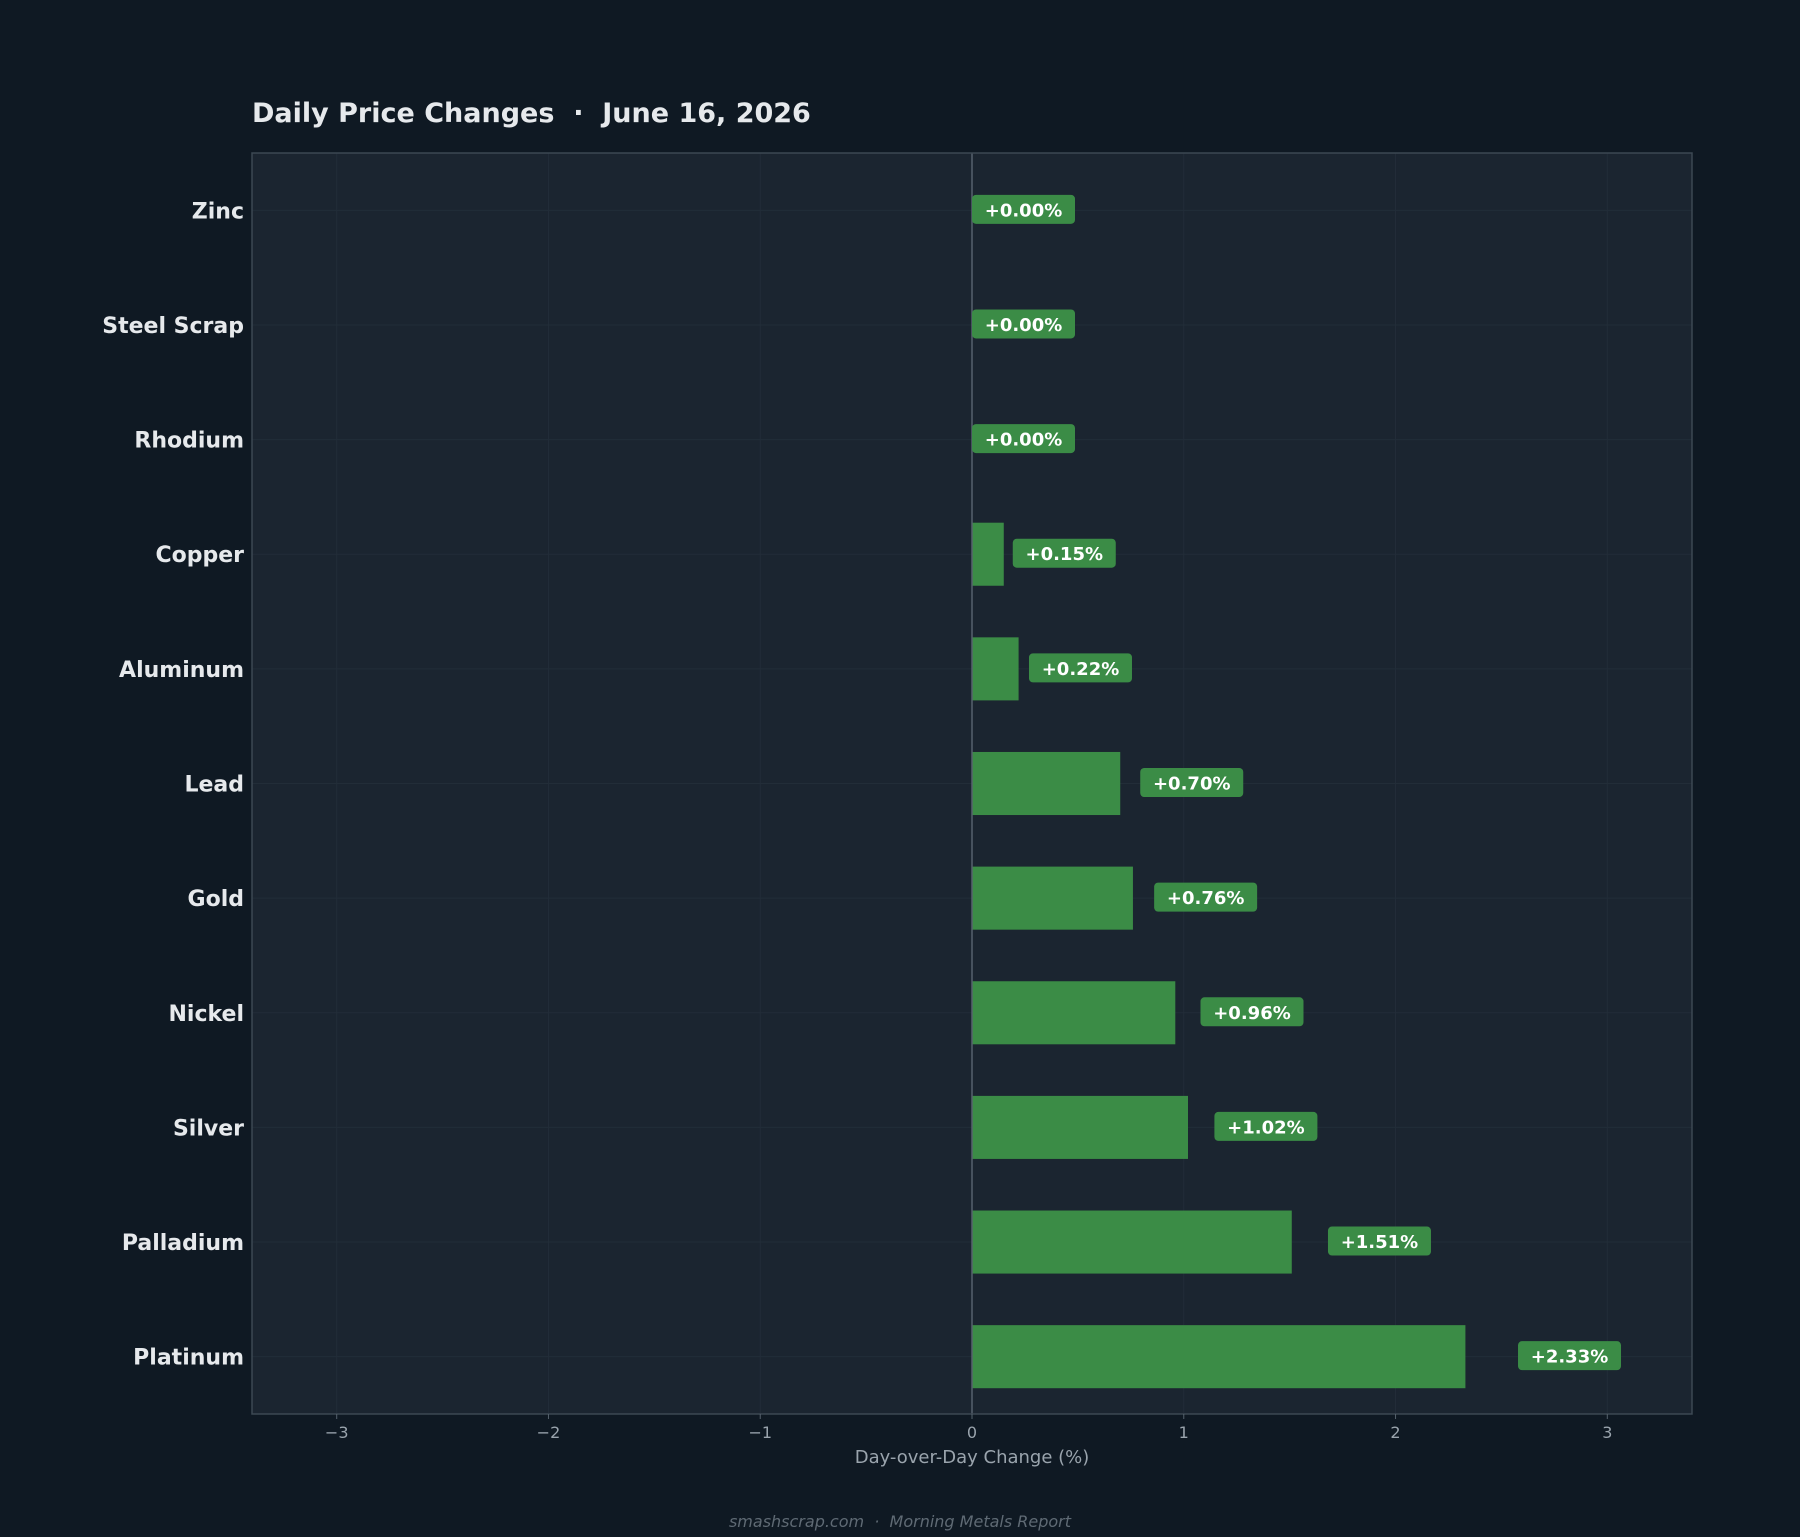 This screenshot has height=1537, width=1800. I want to click on category-label: Steel Scrap, so click(173, 326).